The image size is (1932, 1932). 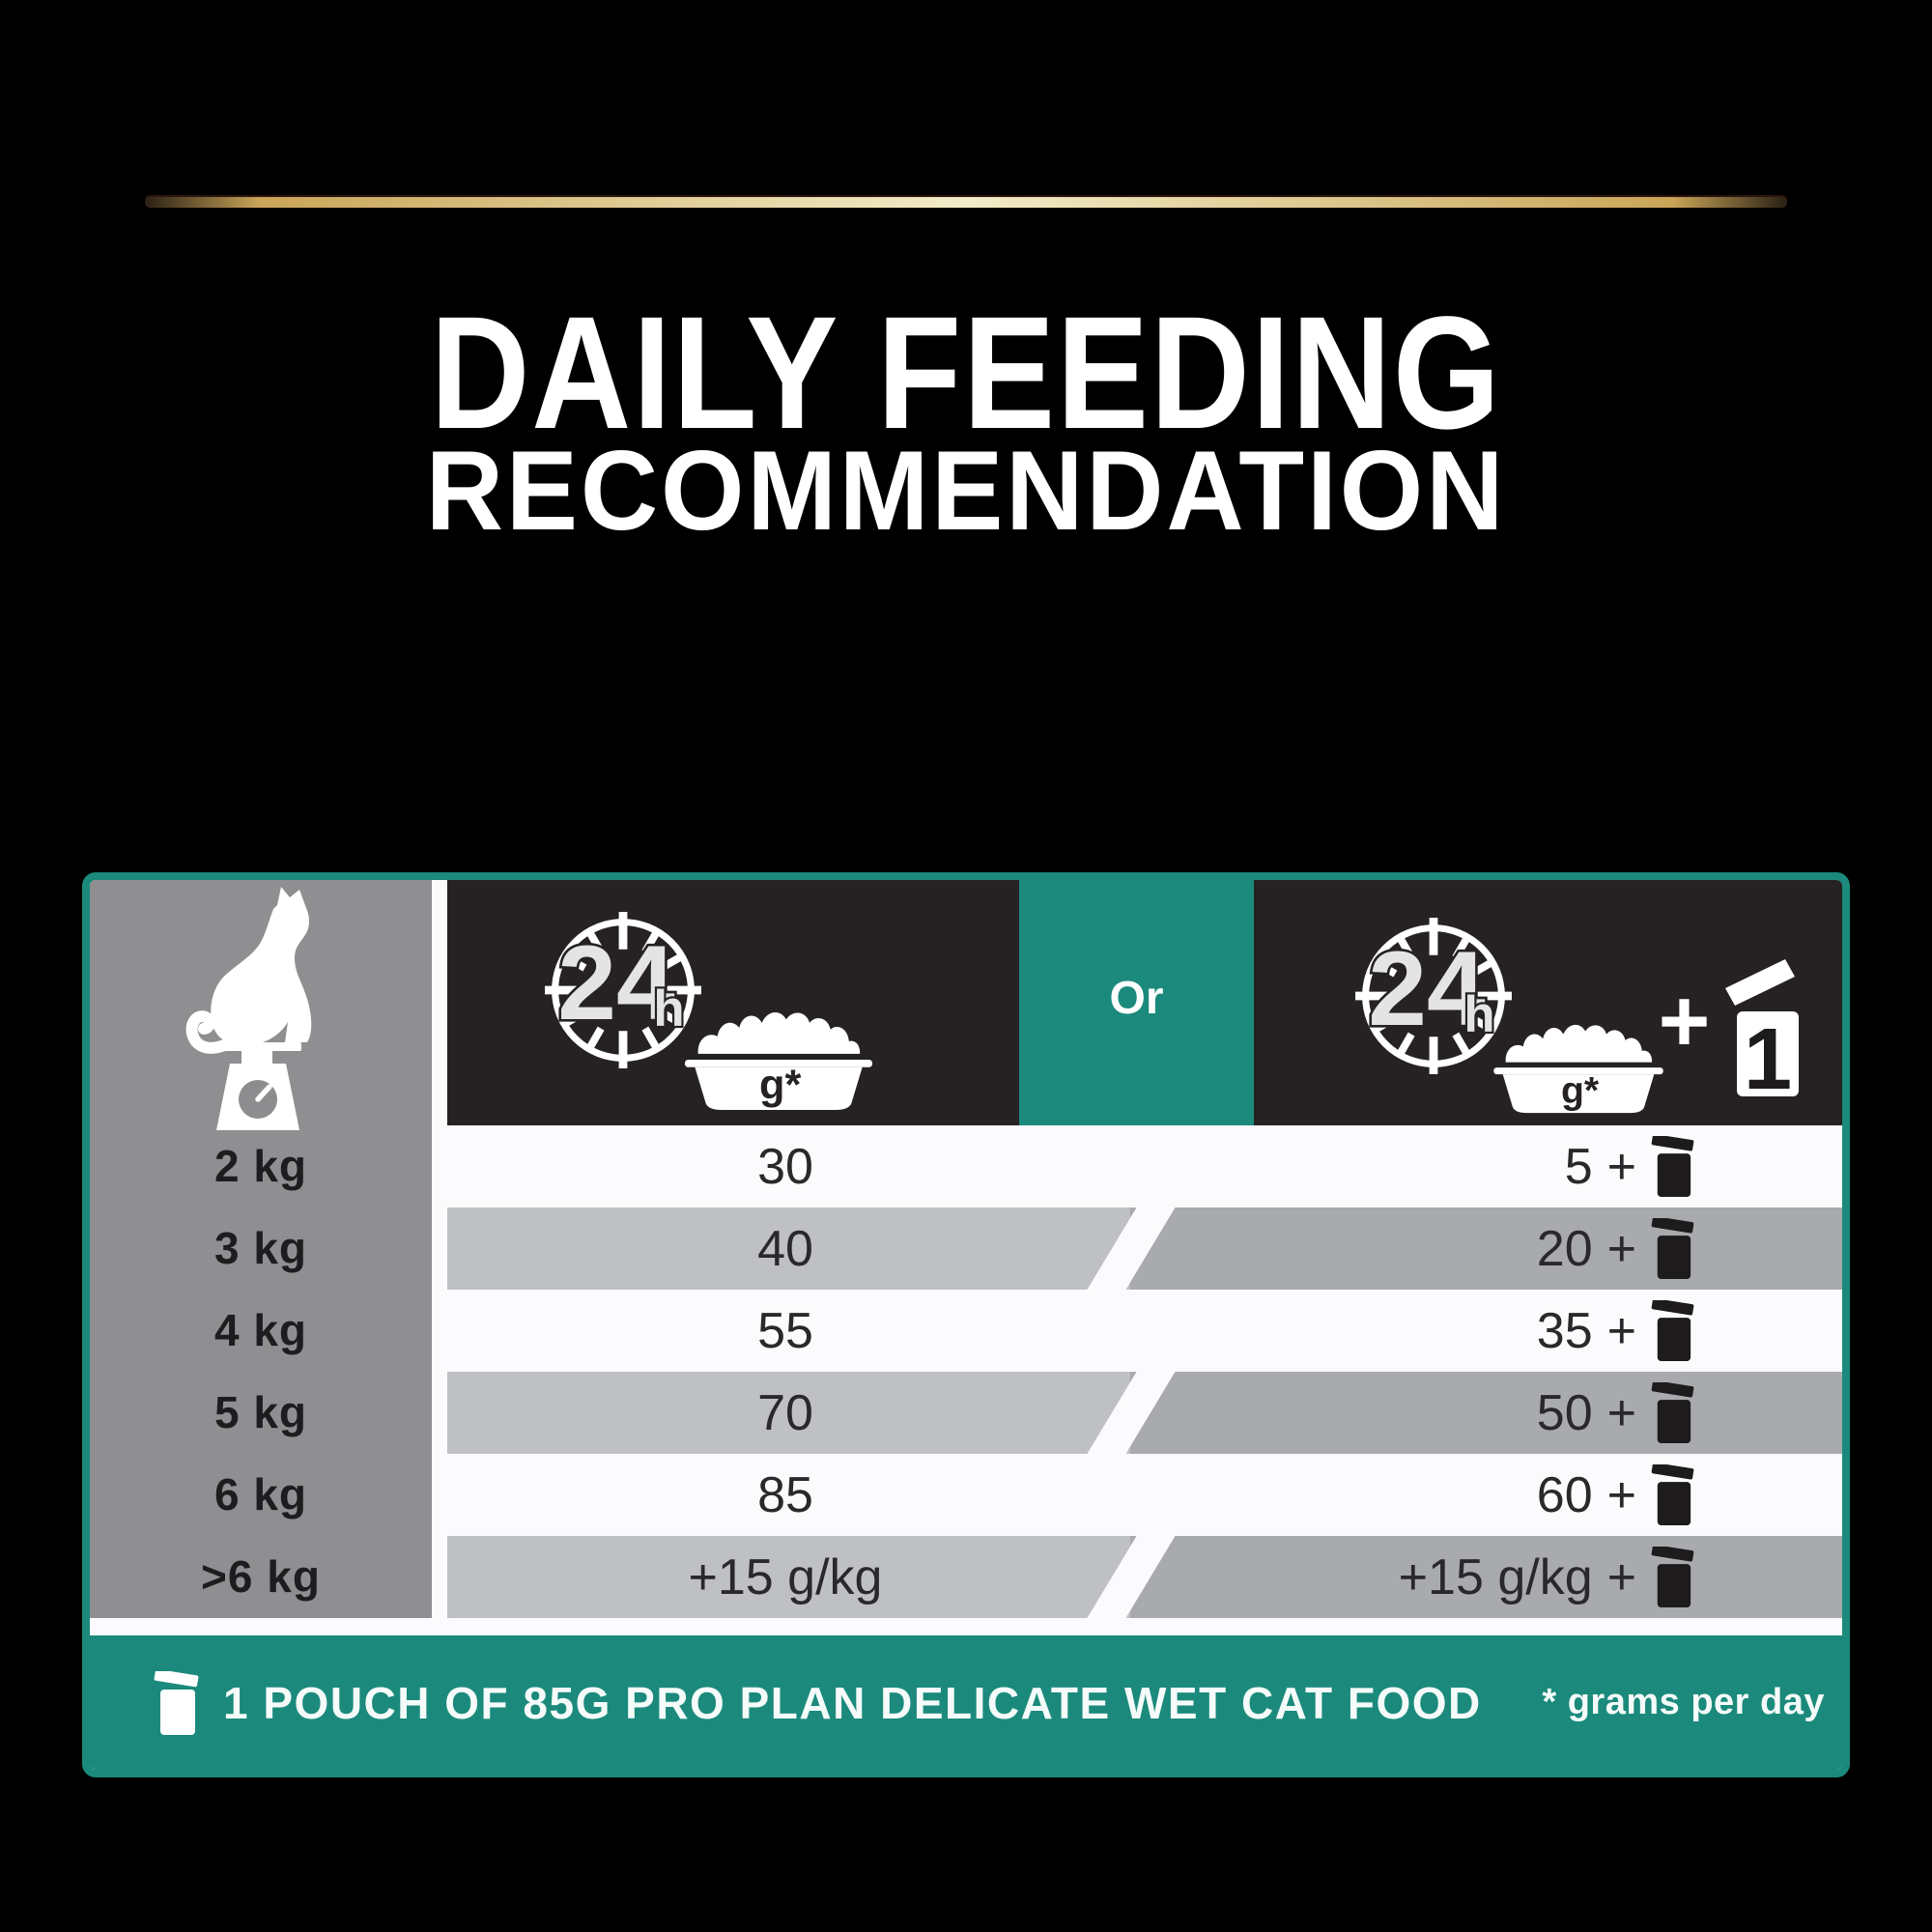 I want to click on wet-amount-cell: 5 +, so click(x=1482, y=1166).